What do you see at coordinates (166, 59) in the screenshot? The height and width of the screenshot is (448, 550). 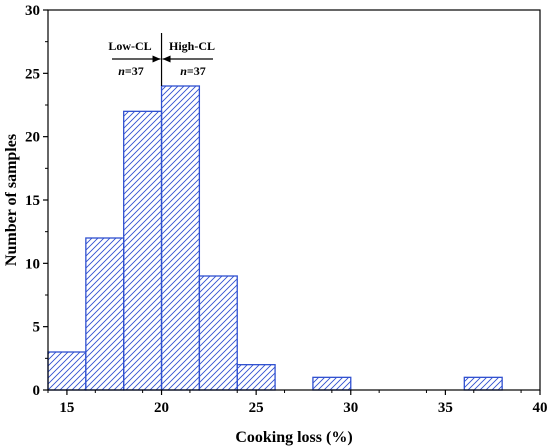 I see `high-cl-arrowhead` at bounding box center [166, 59].